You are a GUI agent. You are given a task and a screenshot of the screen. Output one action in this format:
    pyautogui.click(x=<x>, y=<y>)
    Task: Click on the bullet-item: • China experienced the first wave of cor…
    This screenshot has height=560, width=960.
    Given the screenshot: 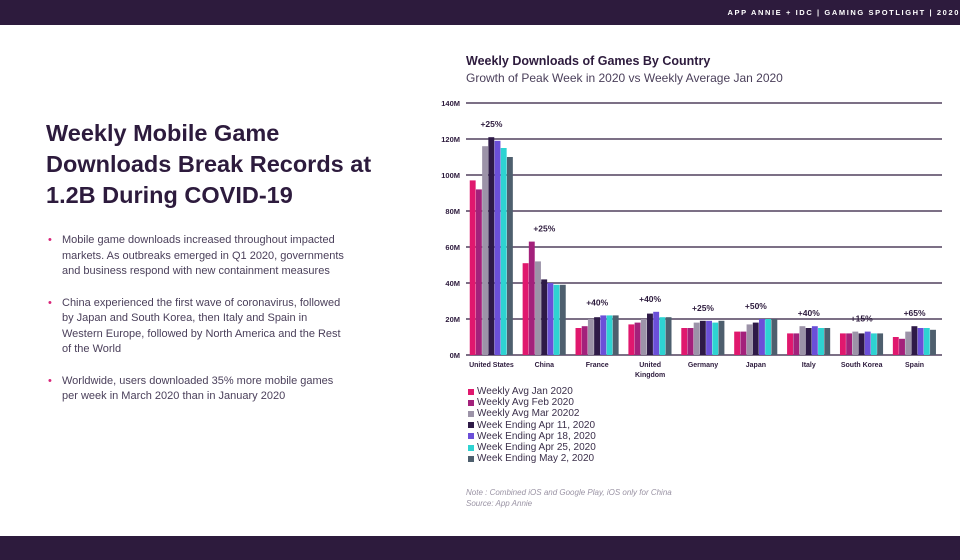 What is the action you would take?
    pyautogui.click(x=196, y=327)
    